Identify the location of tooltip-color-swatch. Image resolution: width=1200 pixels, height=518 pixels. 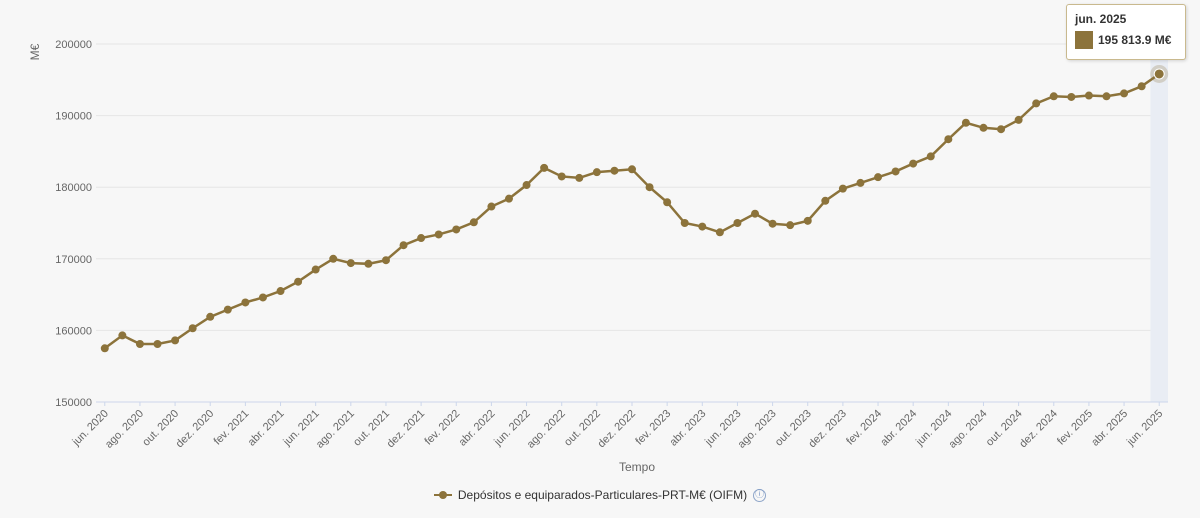
(1084, 40).